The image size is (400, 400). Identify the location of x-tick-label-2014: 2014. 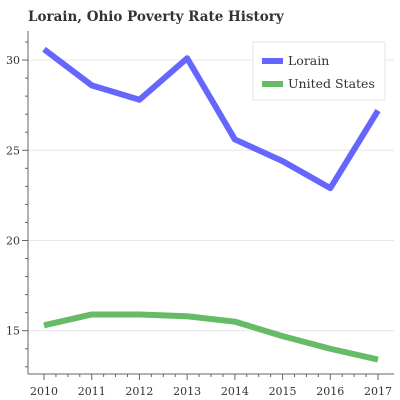
(235, 391).